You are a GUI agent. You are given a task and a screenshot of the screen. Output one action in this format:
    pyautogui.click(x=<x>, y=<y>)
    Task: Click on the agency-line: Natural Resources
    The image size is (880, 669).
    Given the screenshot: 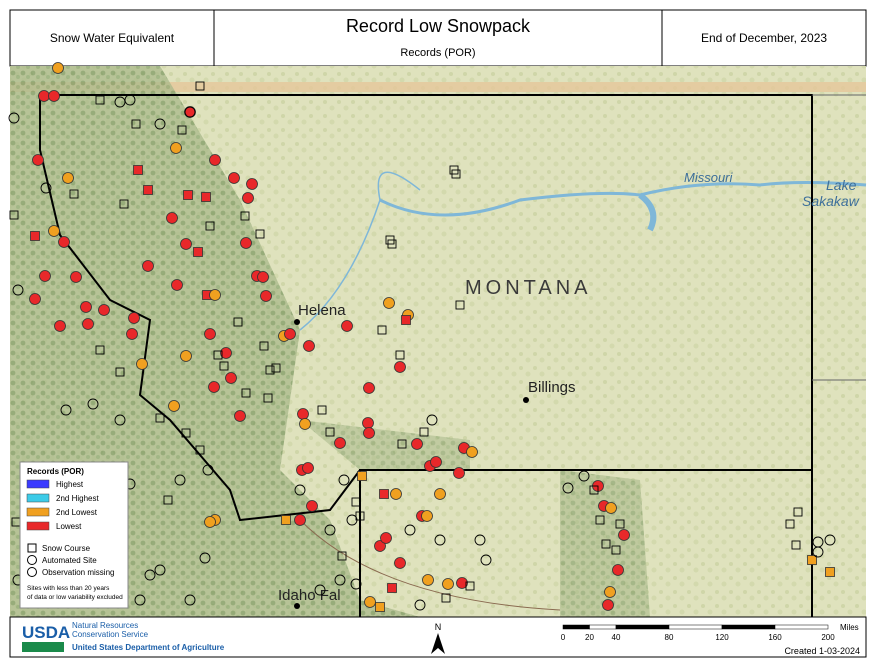 What is the action you would take?
    pyautogui.click(x=105, y=625)
    